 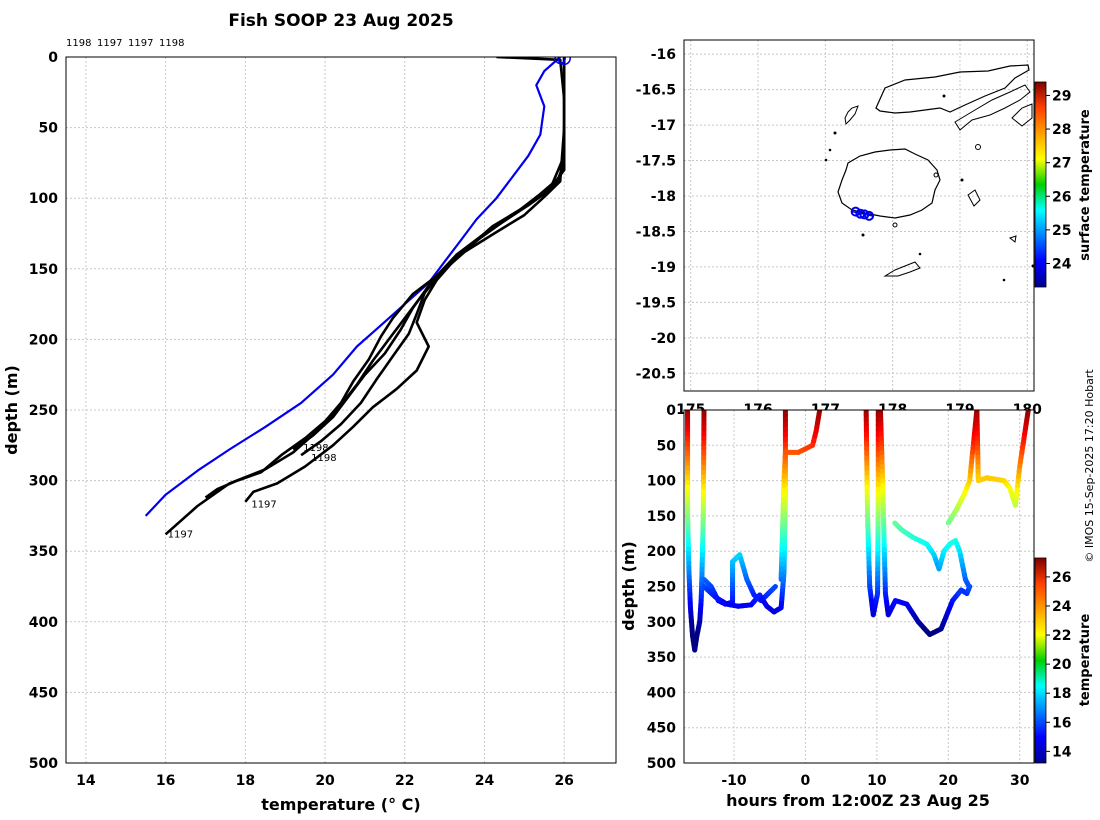 I want to click on viti-levu-island, so click(x=889, y=183).